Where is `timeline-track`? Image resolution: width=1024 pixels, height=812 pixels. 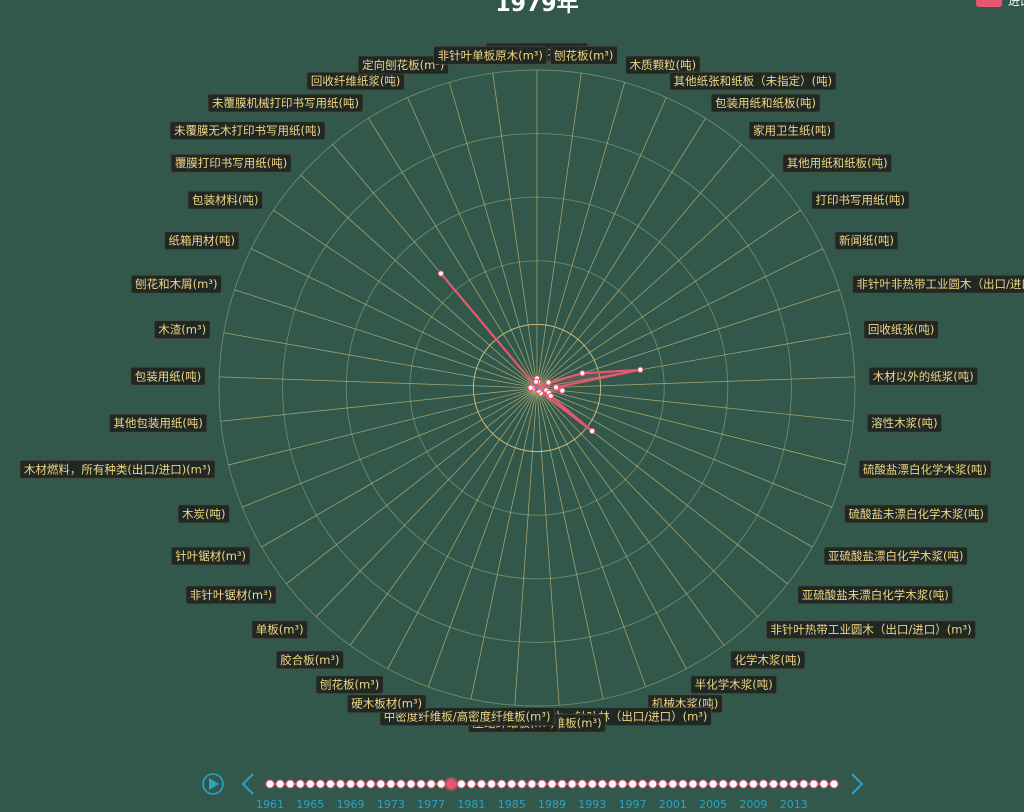
timeline-track is located at coordinates (512, 784).